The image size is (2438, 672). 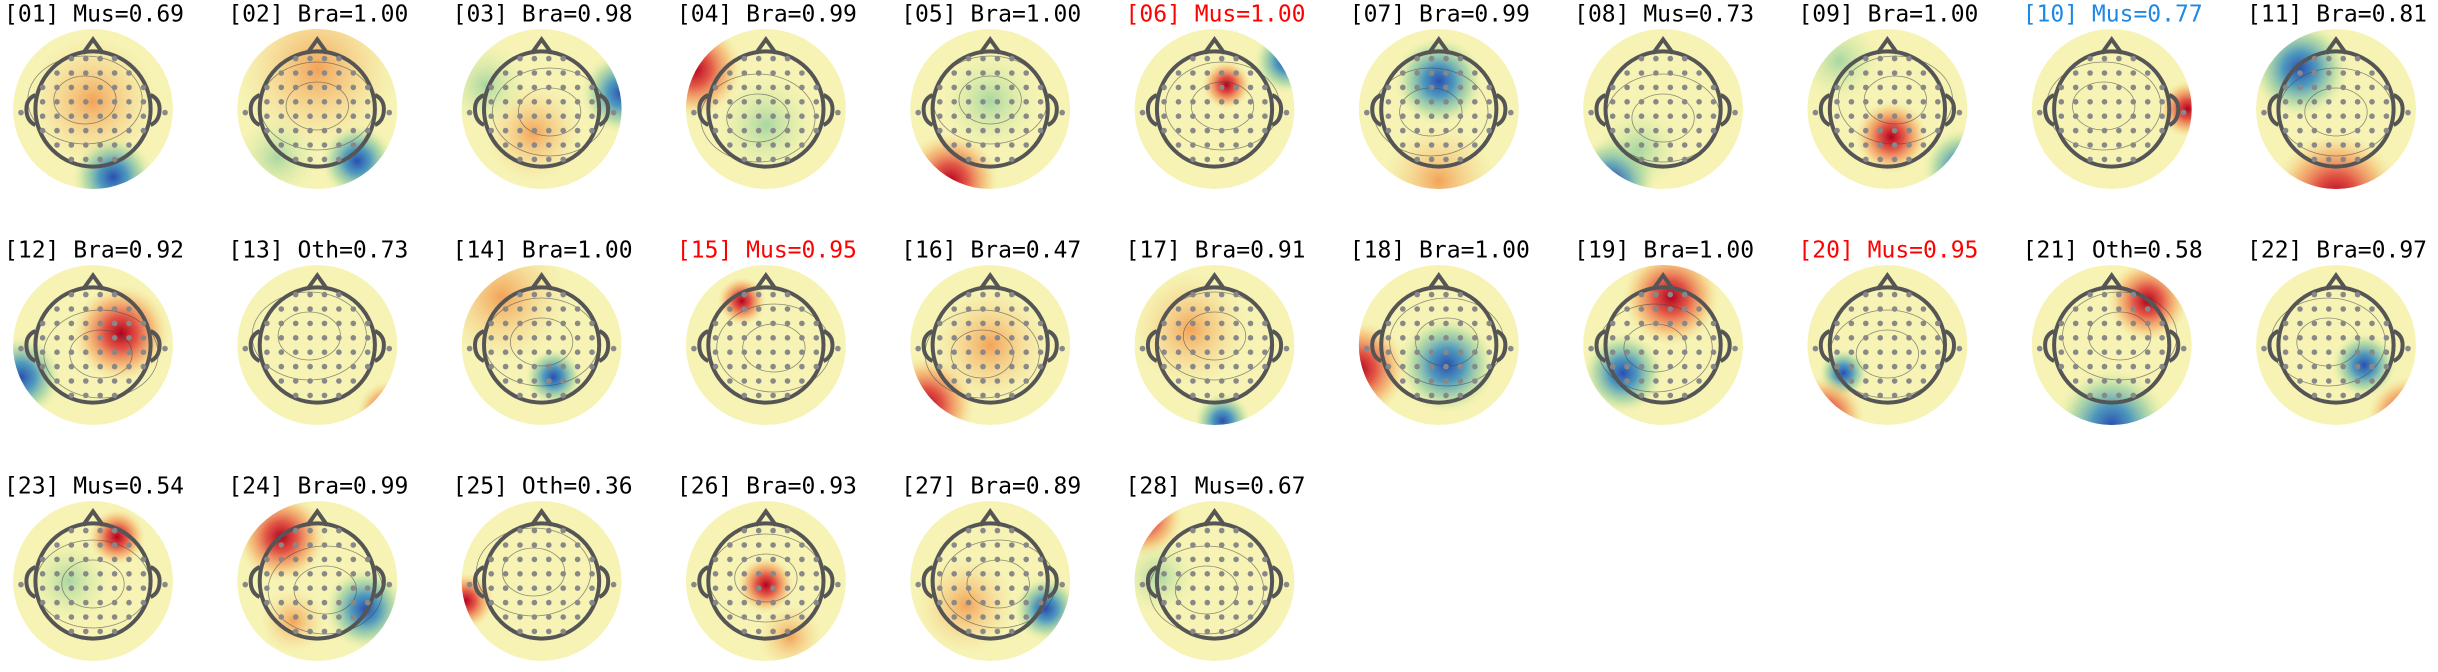 What do you see at coordinates (553, 377) in the screenshot?
I see `topomap-blob` at bounding box center [553, 377].